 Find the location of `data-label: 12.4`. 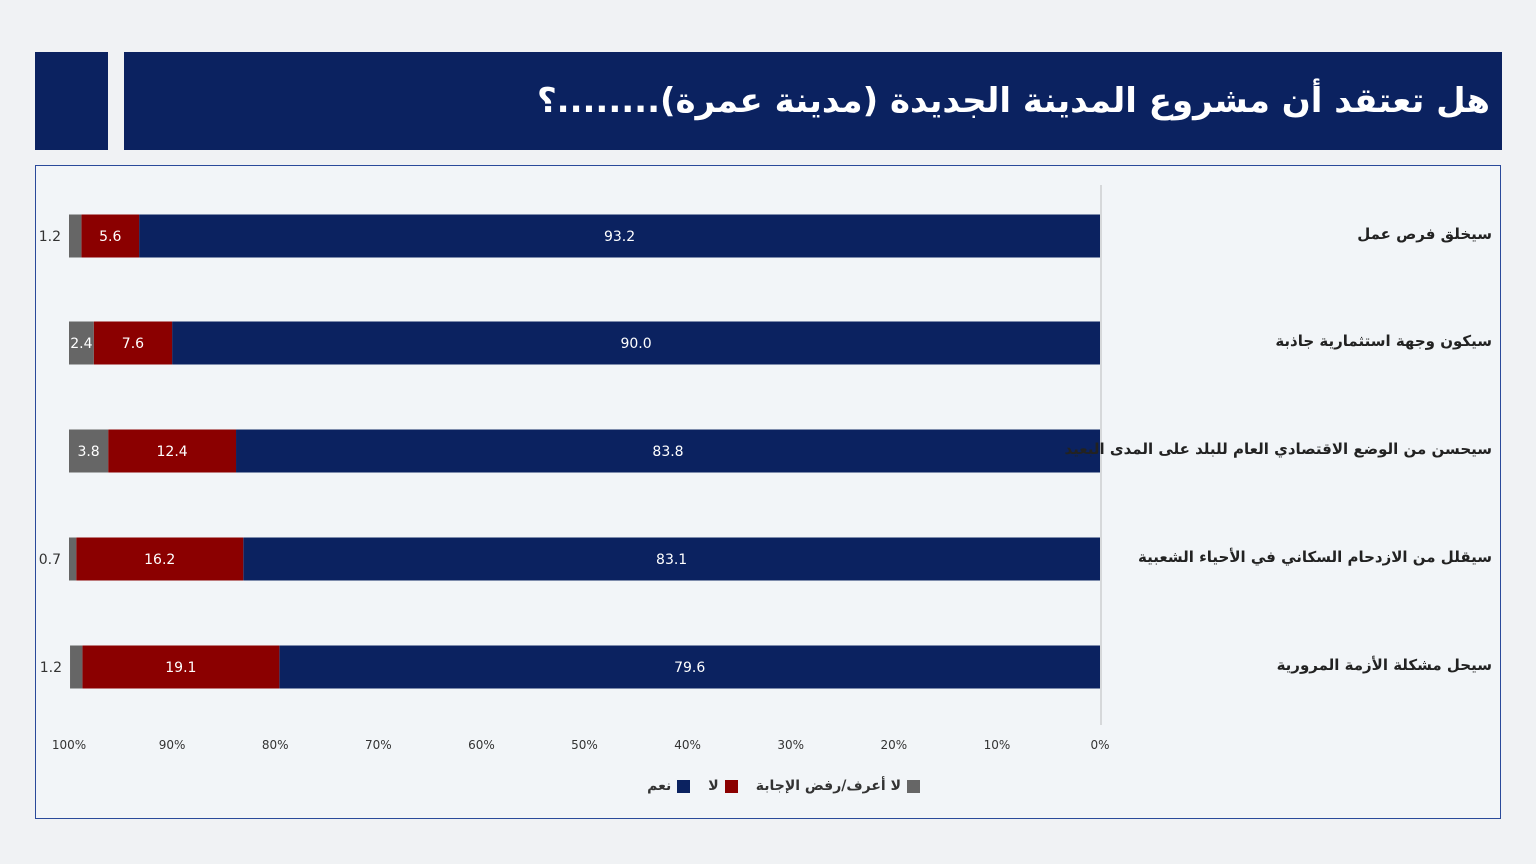

data-label: 12.4 is located at coordinates (172, 452).